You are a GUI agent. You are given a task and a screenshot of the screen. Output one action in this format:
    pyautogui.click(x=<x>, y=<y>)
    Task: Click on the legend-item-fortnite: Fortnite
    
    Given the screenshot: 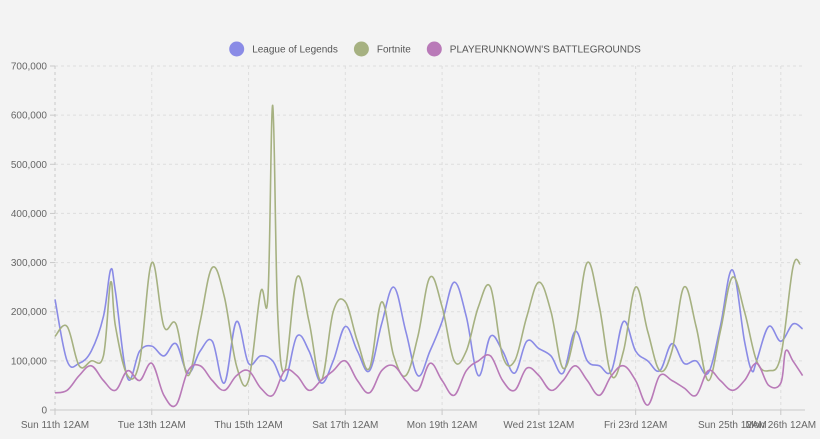 What is the action you would take?
    pyautogui.click(x=382, y=49)
    